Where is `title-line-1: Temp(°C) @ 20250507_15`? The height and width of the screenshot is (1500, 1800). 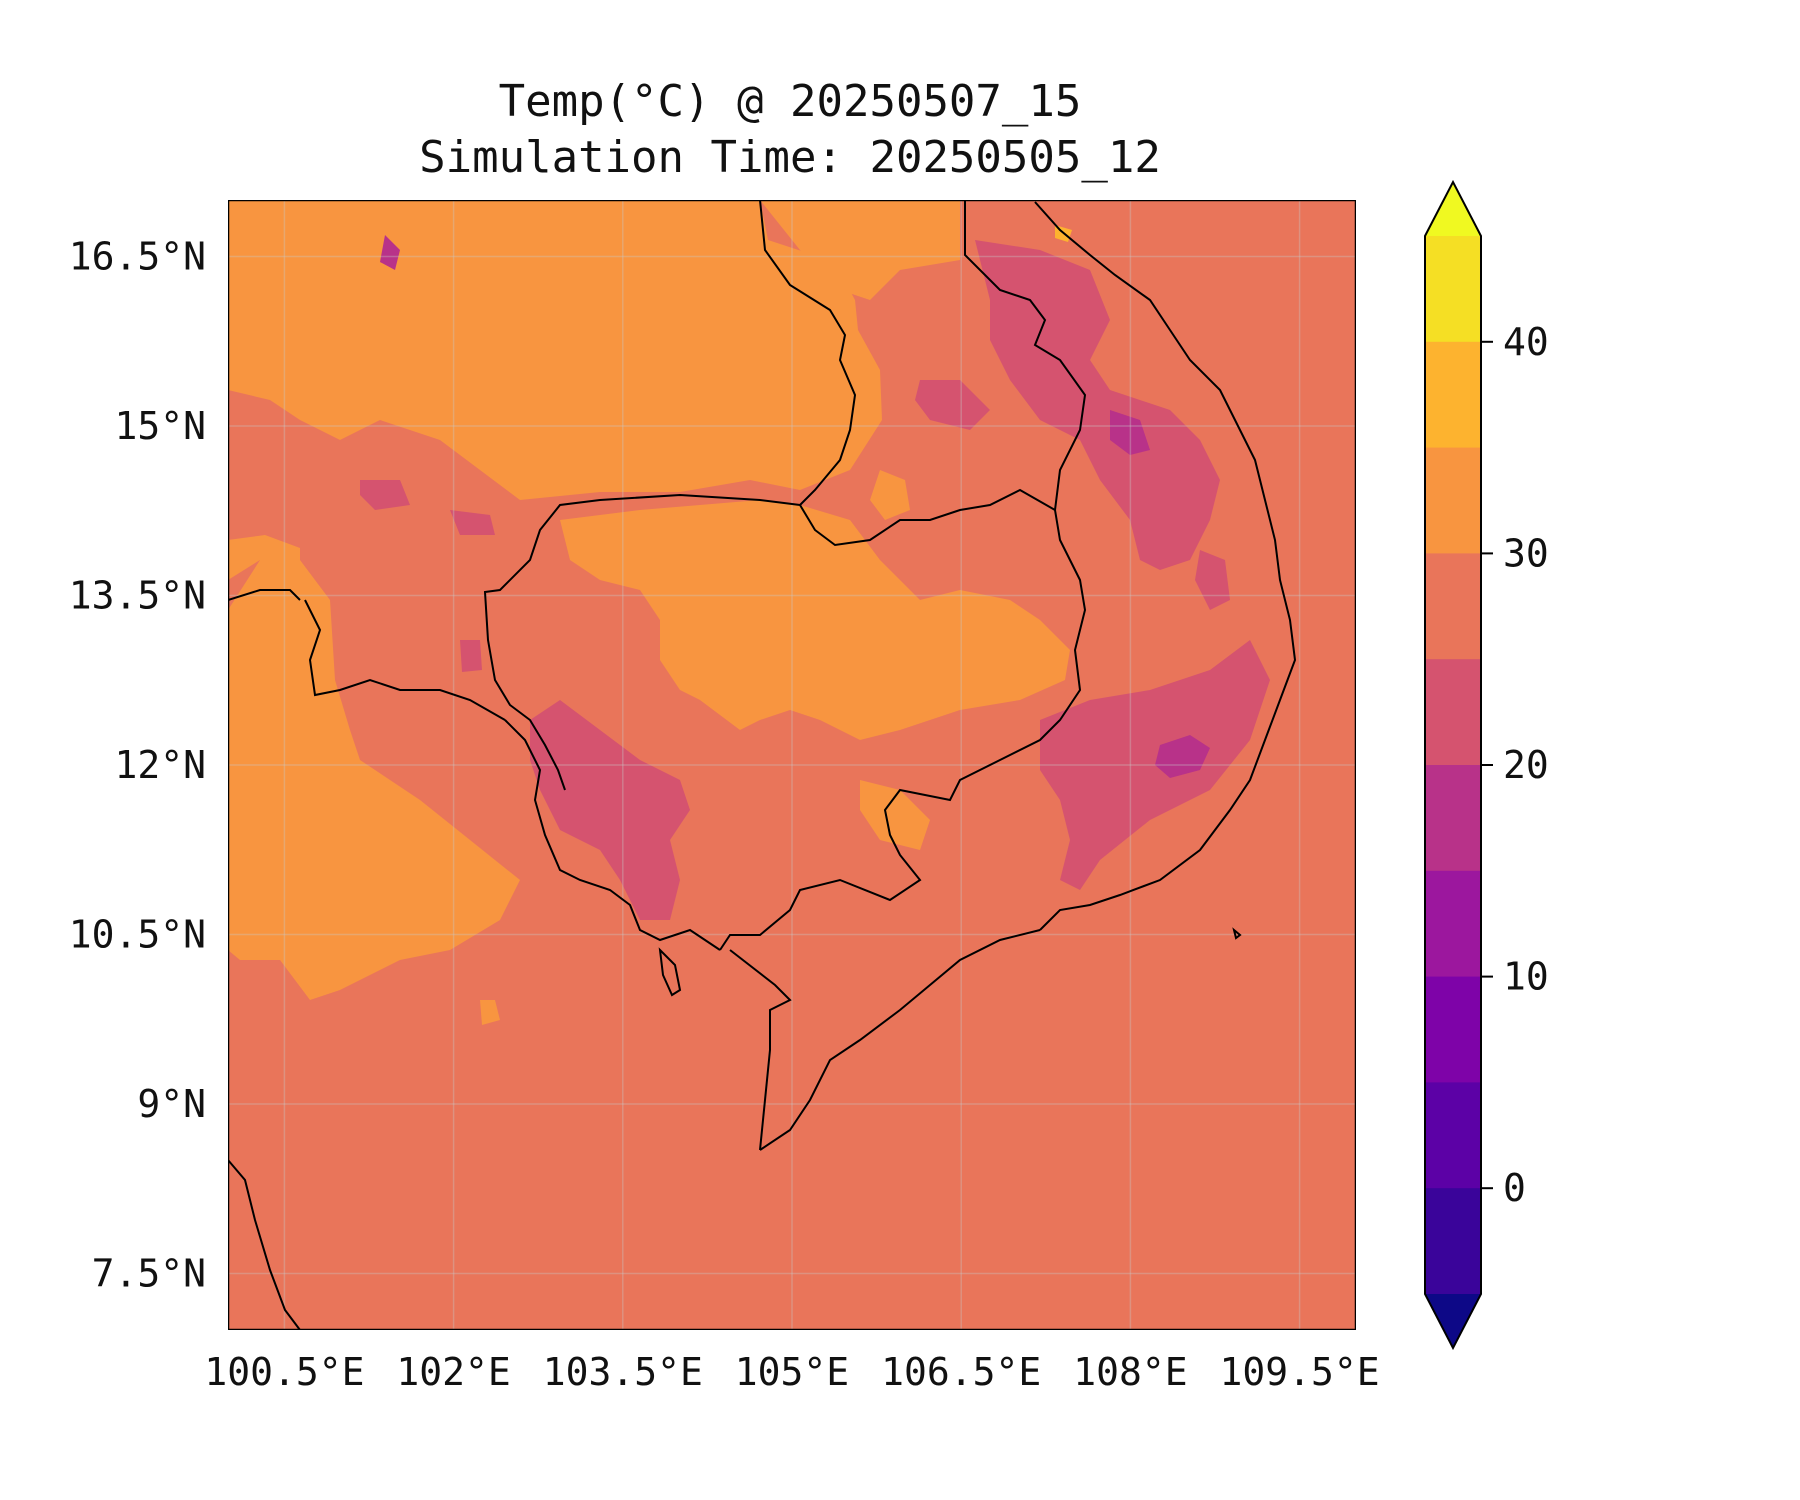 title-line-1: Temp(°C) @ 20250507_15 is located at coordinates (790, 101).